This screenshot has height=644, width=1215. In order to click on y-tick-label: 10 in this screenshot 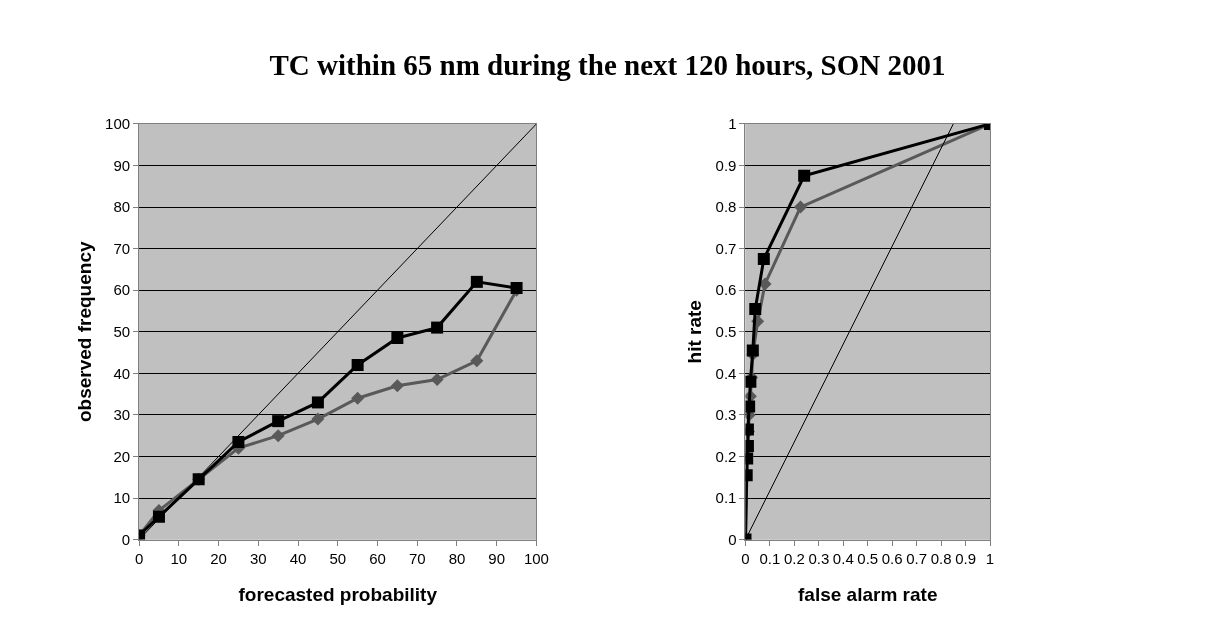, I will do `click(122, 498)`.